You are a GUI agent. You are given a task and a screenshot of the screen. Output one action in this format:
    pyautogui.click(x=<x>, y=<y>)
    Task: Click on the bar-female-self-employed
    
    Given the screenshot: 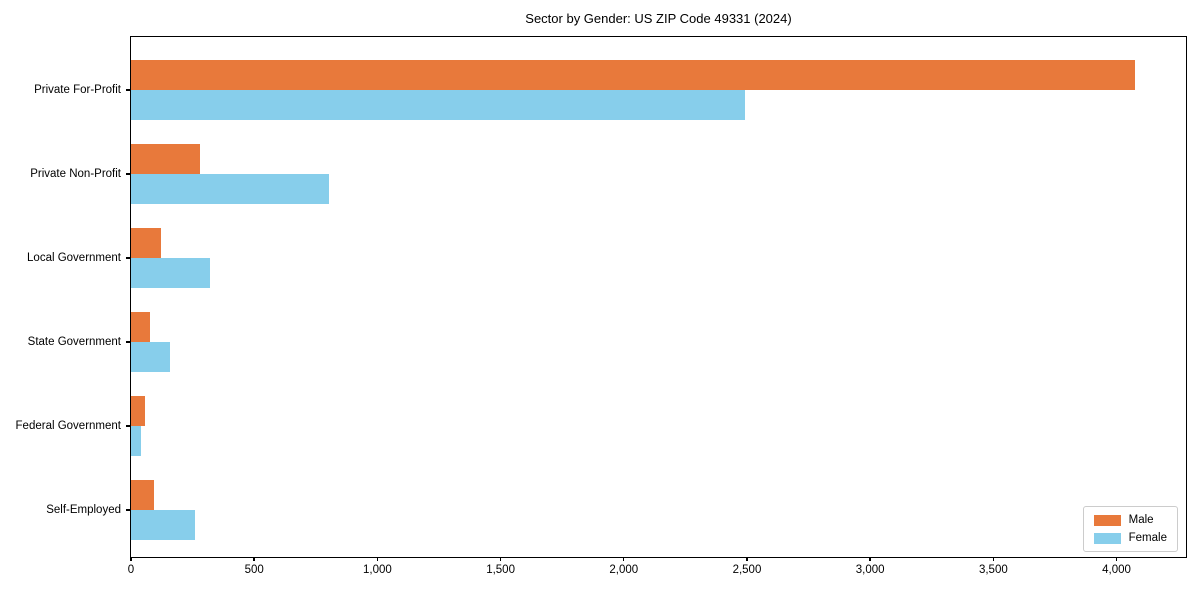 What is the action you would take?
    pyautogui.click(x=163, y=525)
    